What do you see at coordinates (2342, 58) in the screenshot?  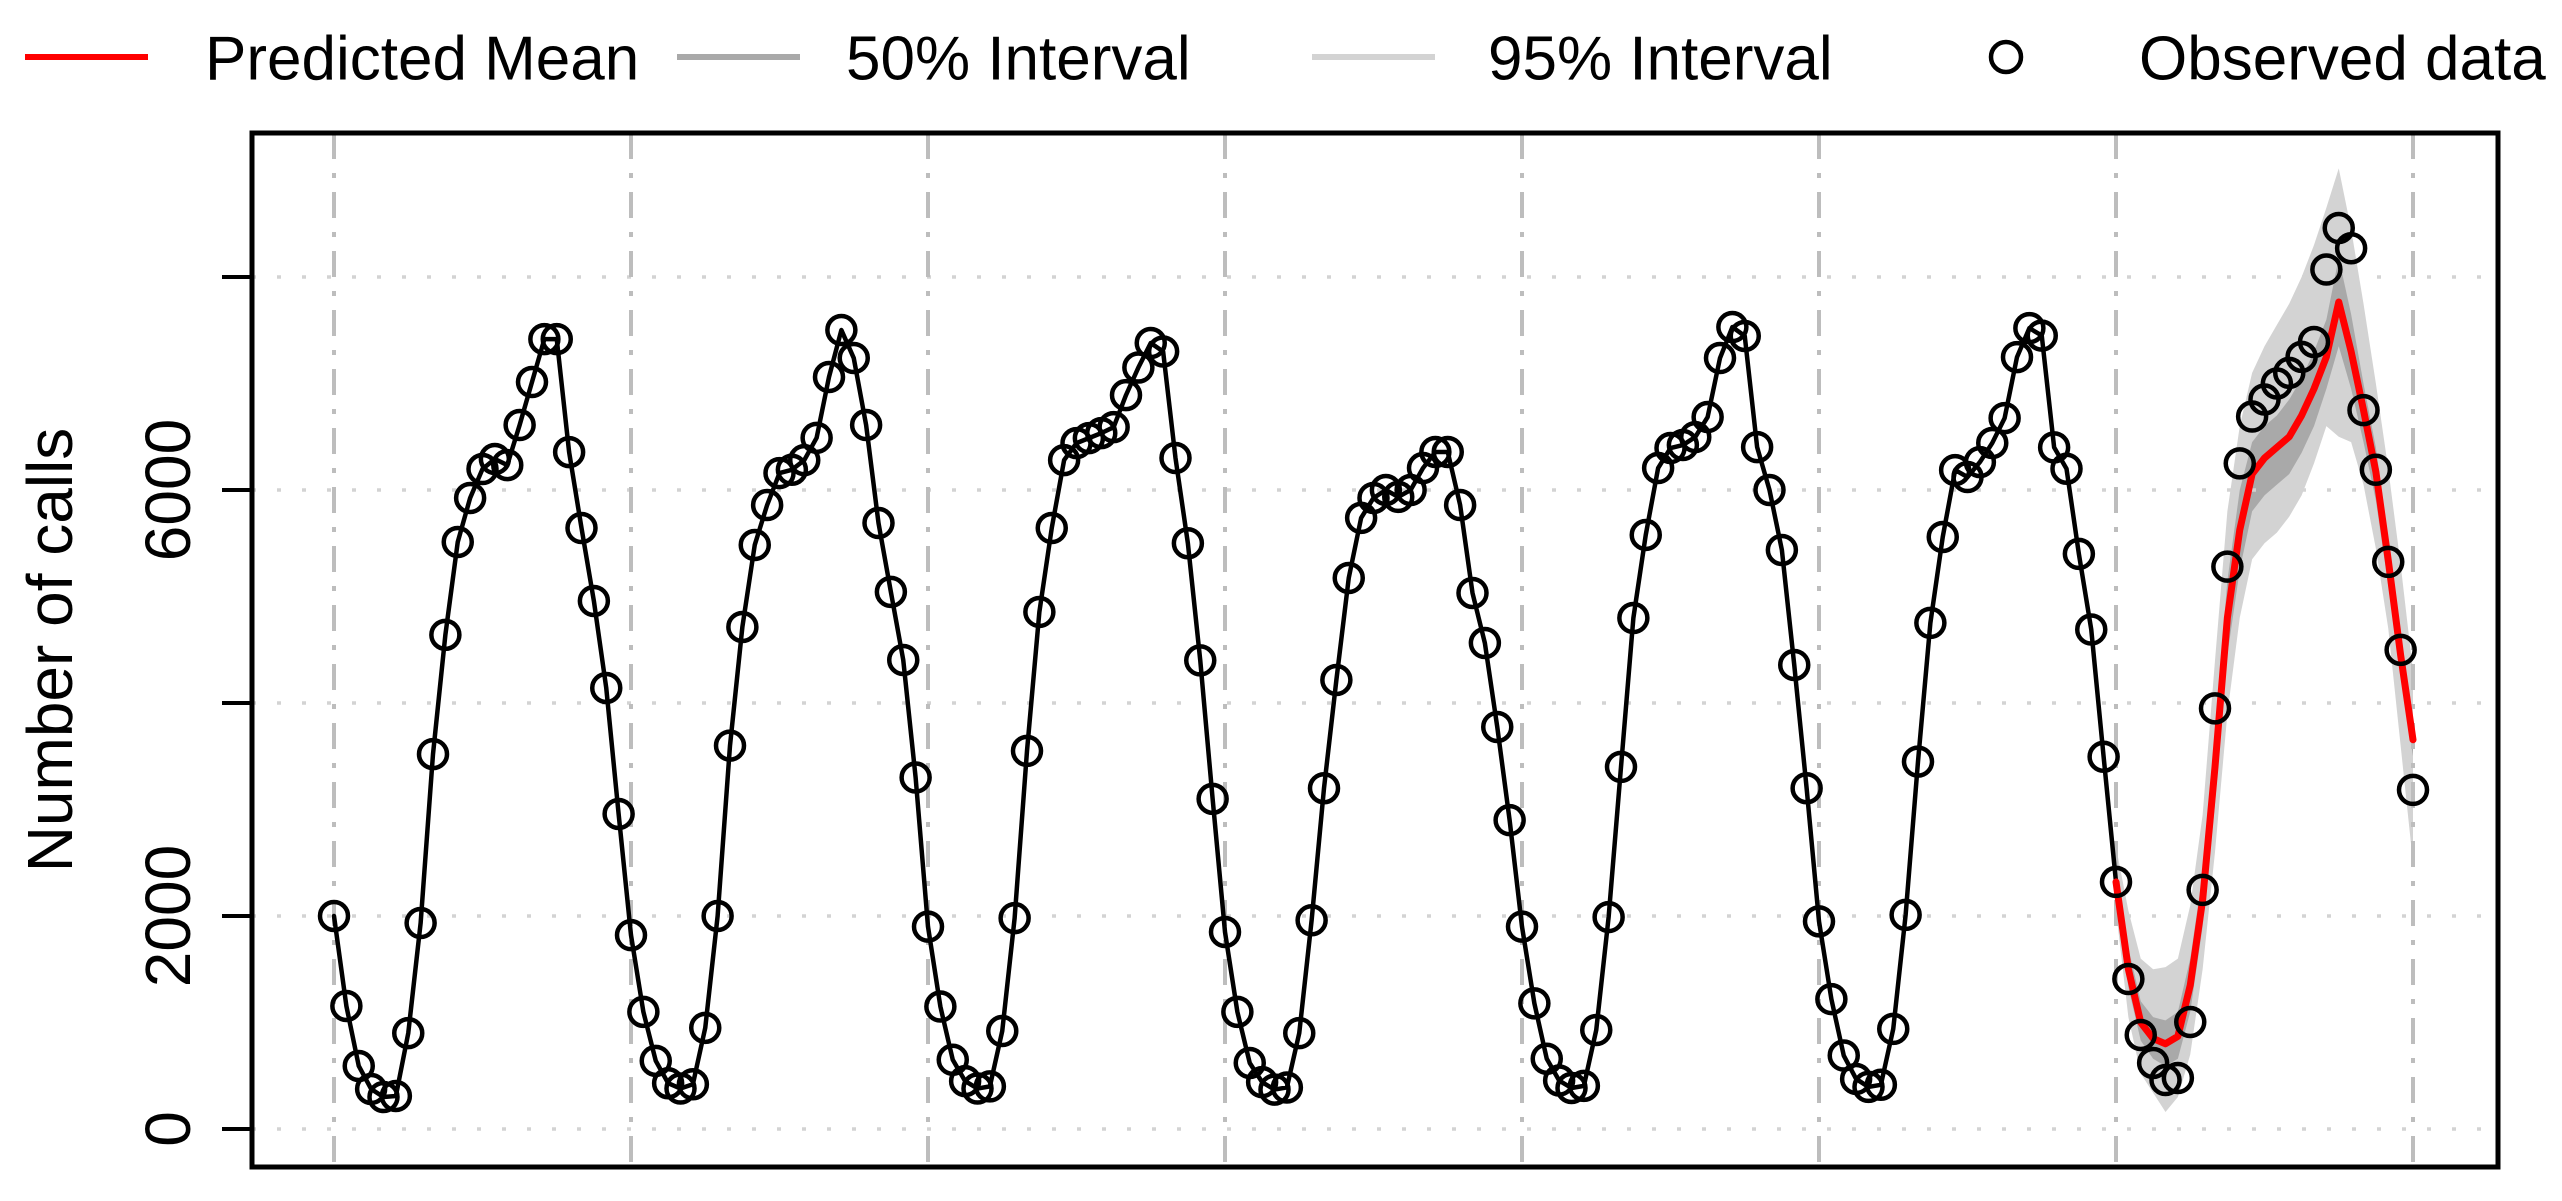 I see `legend-label-observed-data: Observed data` at bounding box center [2342, 58].